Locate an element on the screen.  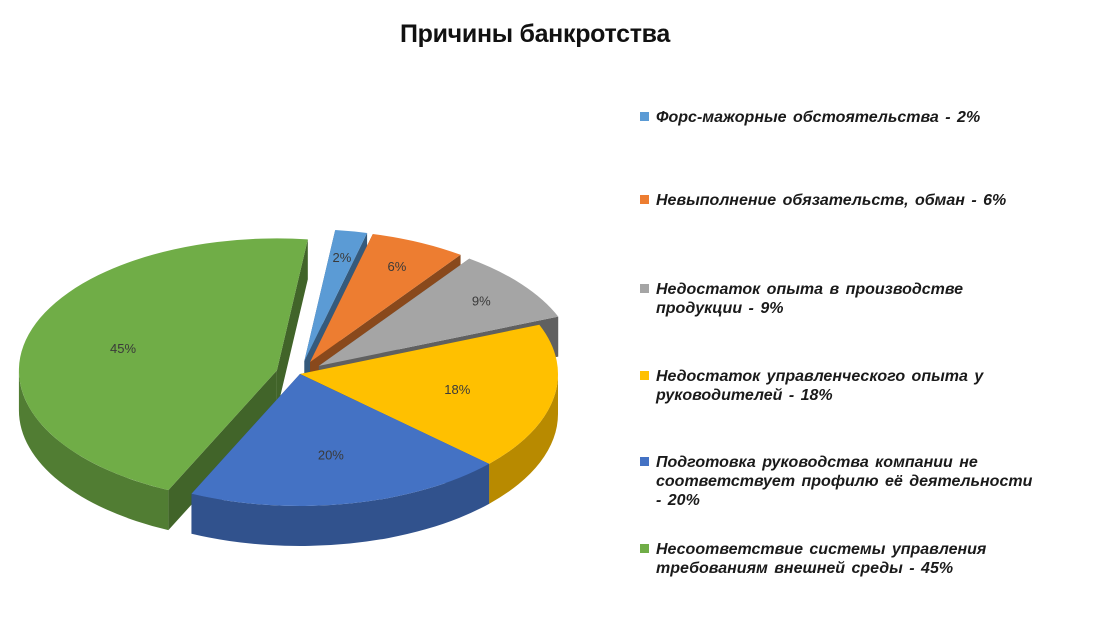
slice-value-label: 9% is located at coordinates (481, 301).